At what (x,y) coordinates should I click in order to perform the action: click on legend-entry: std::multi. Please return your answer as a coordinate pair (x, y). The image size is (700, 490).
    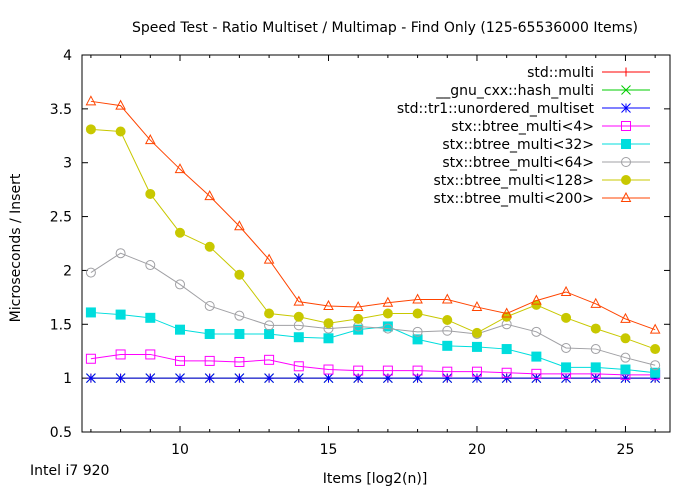
    Looking at the image, I should click on (588, 73).